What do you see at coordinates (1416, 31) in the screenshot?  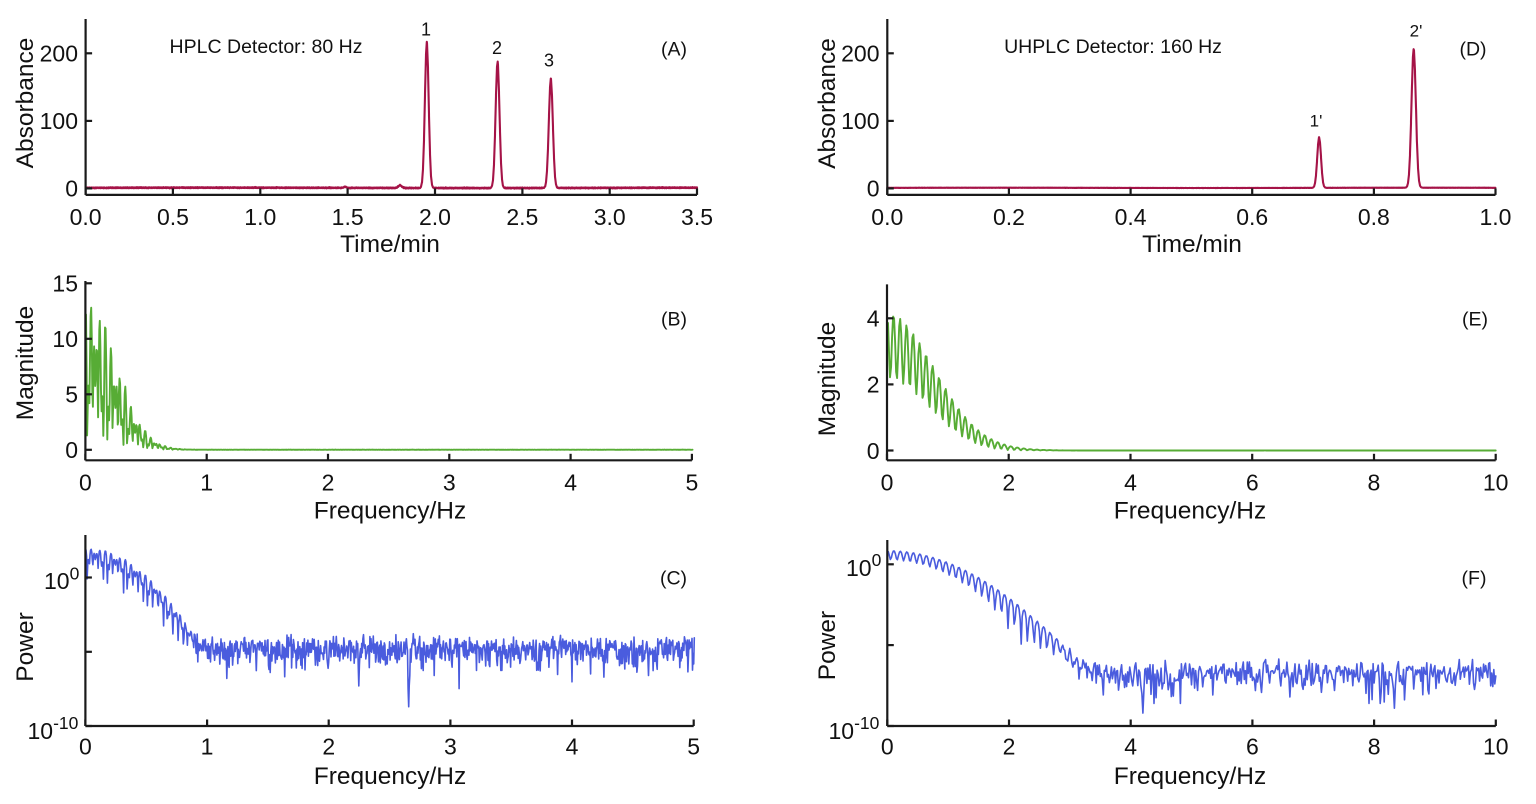 I see `svg-text: 2'` at bounding box center [1416, 31].